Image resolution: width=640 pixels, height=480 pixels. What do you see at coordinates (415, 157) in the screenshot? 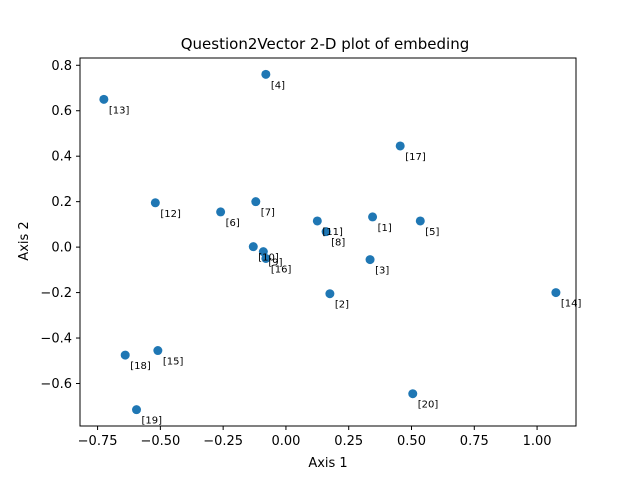
I see `point-label: [17]` at bounding box center [415, 157].